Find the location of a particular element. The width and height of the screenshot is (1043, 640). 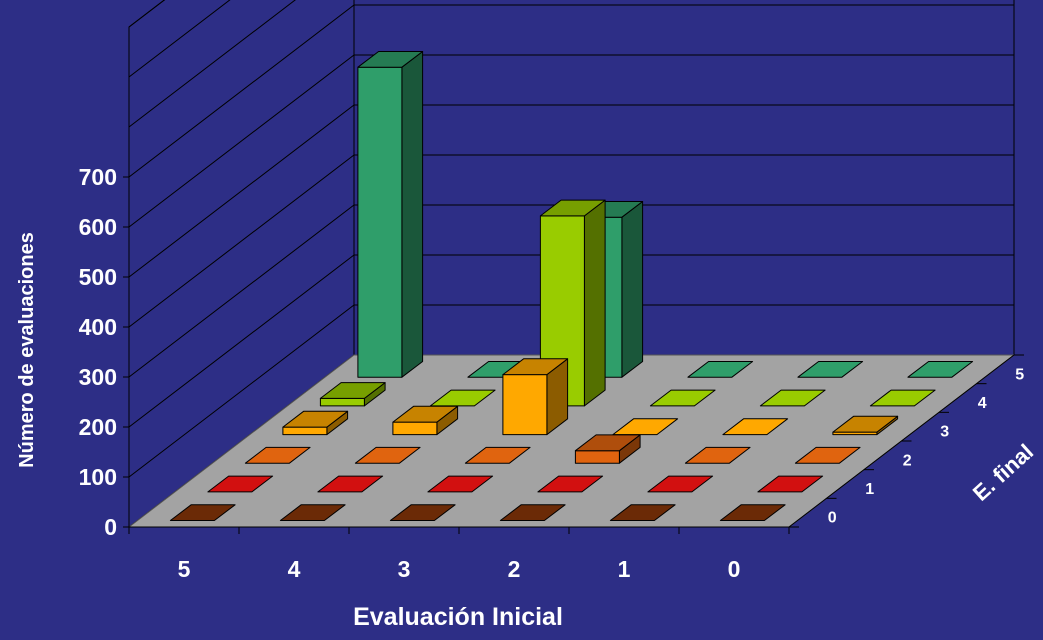

x-axis-title: Evaluación Inicial is located at coordinates (458, 617).